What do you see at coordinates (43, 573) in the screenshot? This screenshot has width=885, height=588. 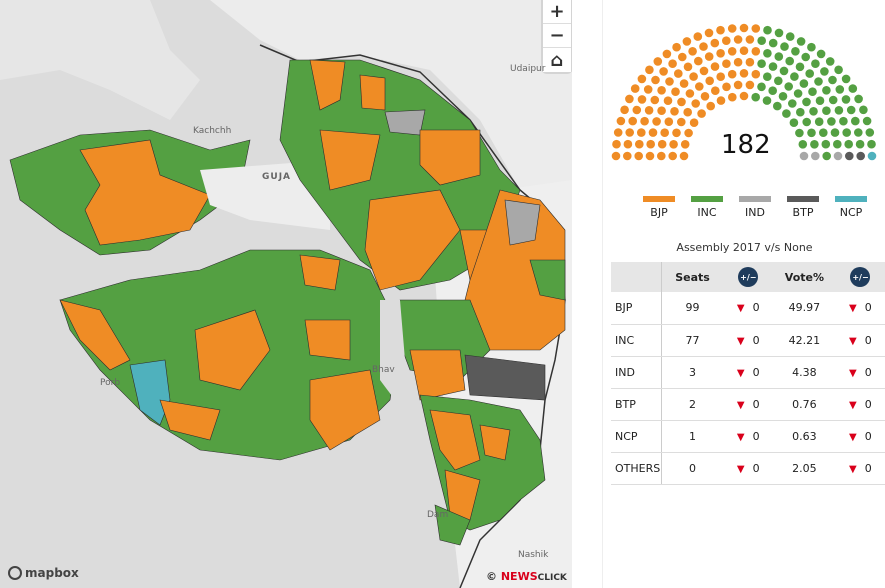 I see `mapbox-logo: mapbox` at bounding box center [43, 573].